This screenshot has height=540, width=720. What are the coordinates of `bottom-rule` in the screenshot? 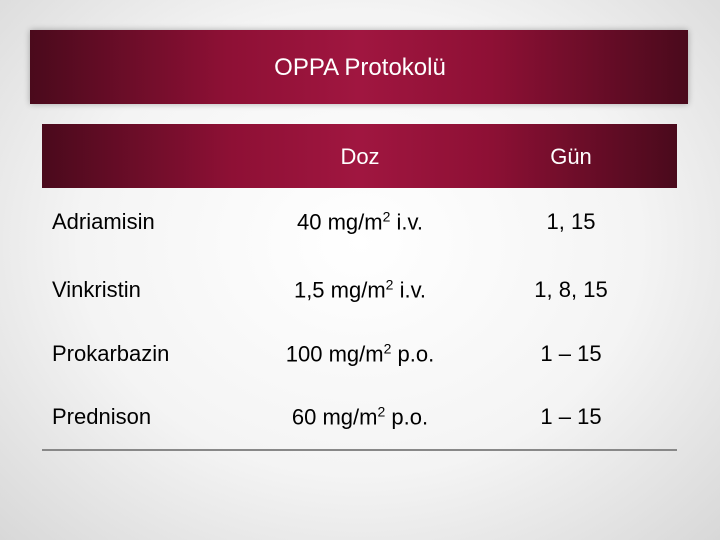 It's located at (359, 450).